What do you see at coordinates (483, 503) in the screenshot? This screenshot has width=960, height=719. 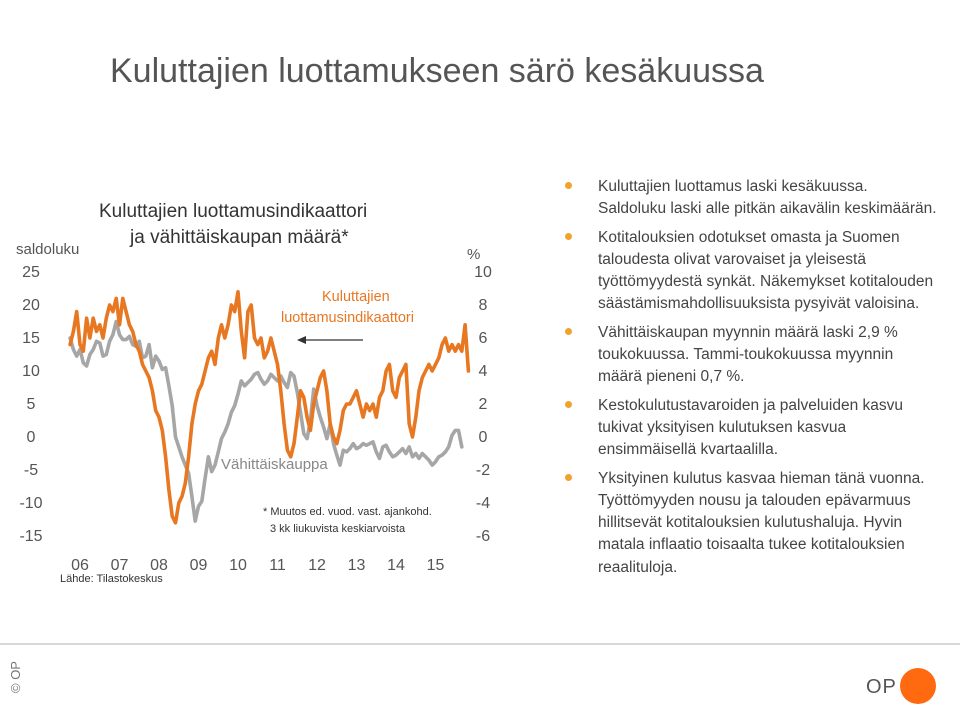 I see `right-axis-tick-label: -4` at bounding box center [483, 503].